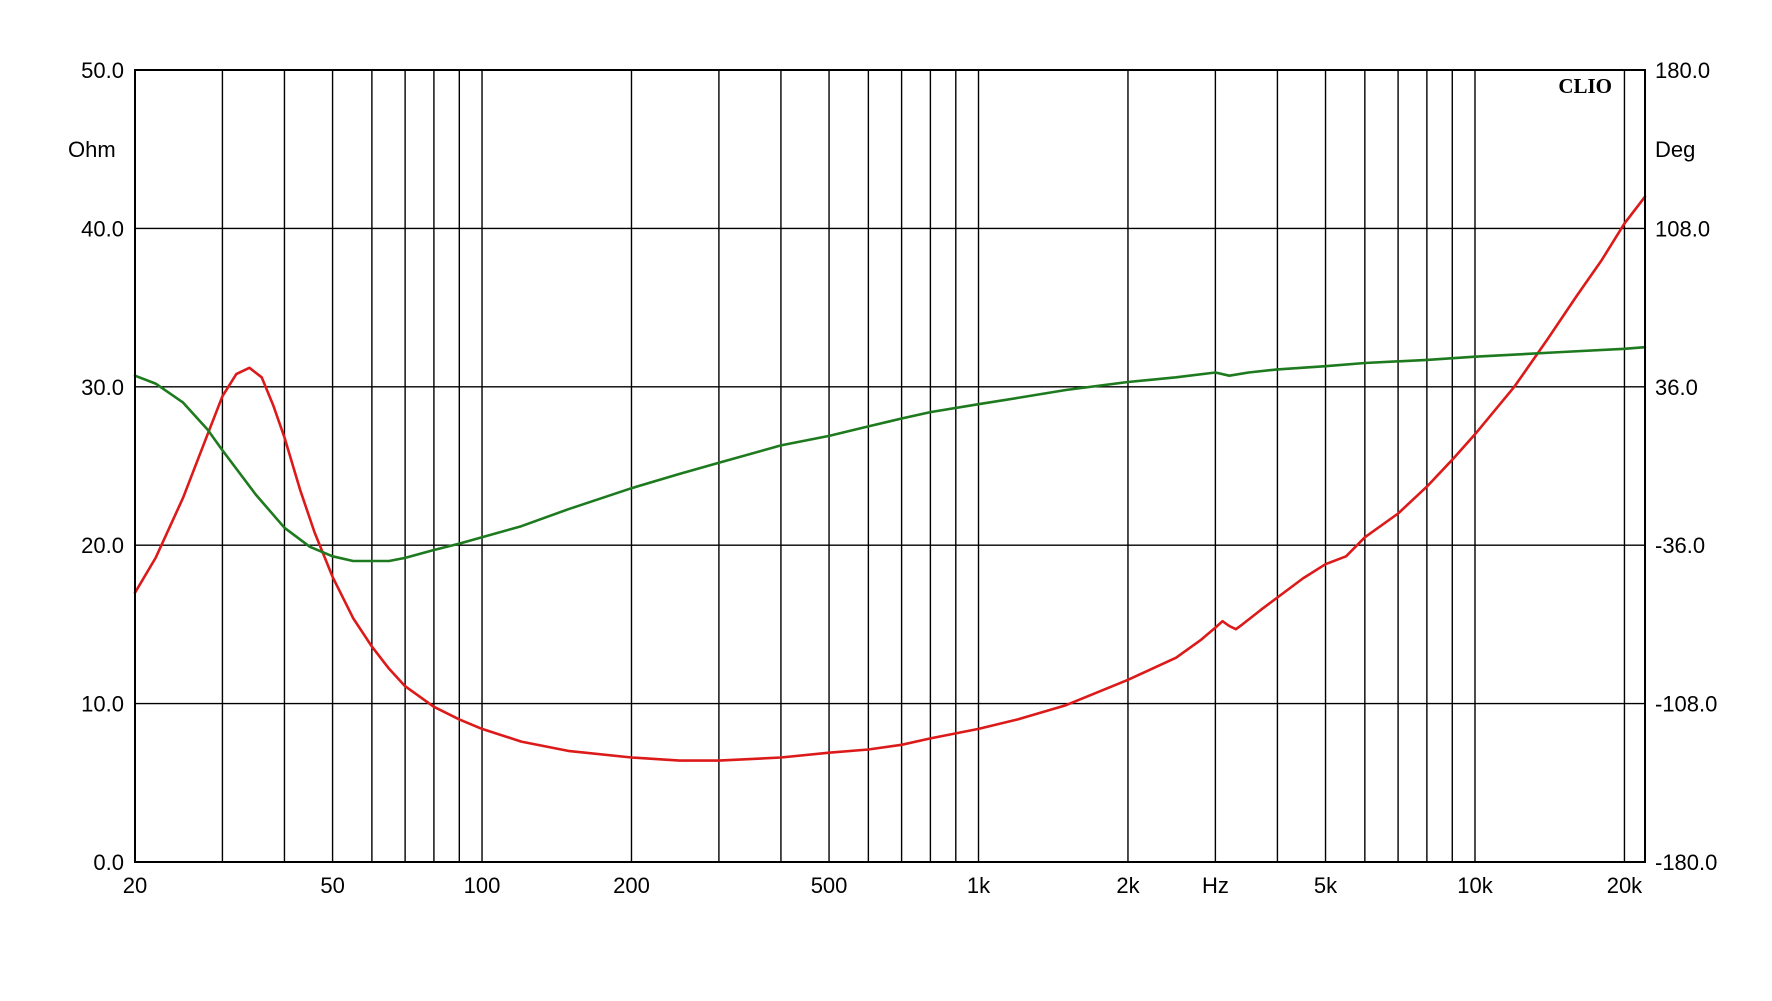 This screenshot has height=1001, width=1772. What do you see at coordinates (332, 885) in the screenshot?
I see `x-tick-label: 50` at bounding box center [332, 885].